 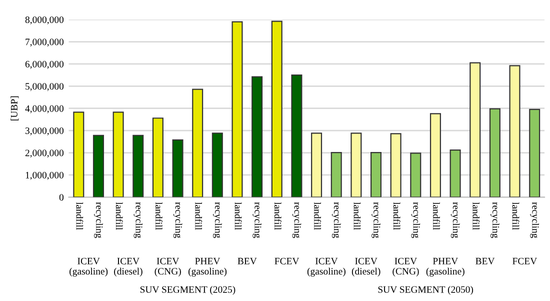 What do you see at coordinates (44, 64) in the screenshot?
I see `y-tick-label: 6,000,000` at bounding box center [44, 64].